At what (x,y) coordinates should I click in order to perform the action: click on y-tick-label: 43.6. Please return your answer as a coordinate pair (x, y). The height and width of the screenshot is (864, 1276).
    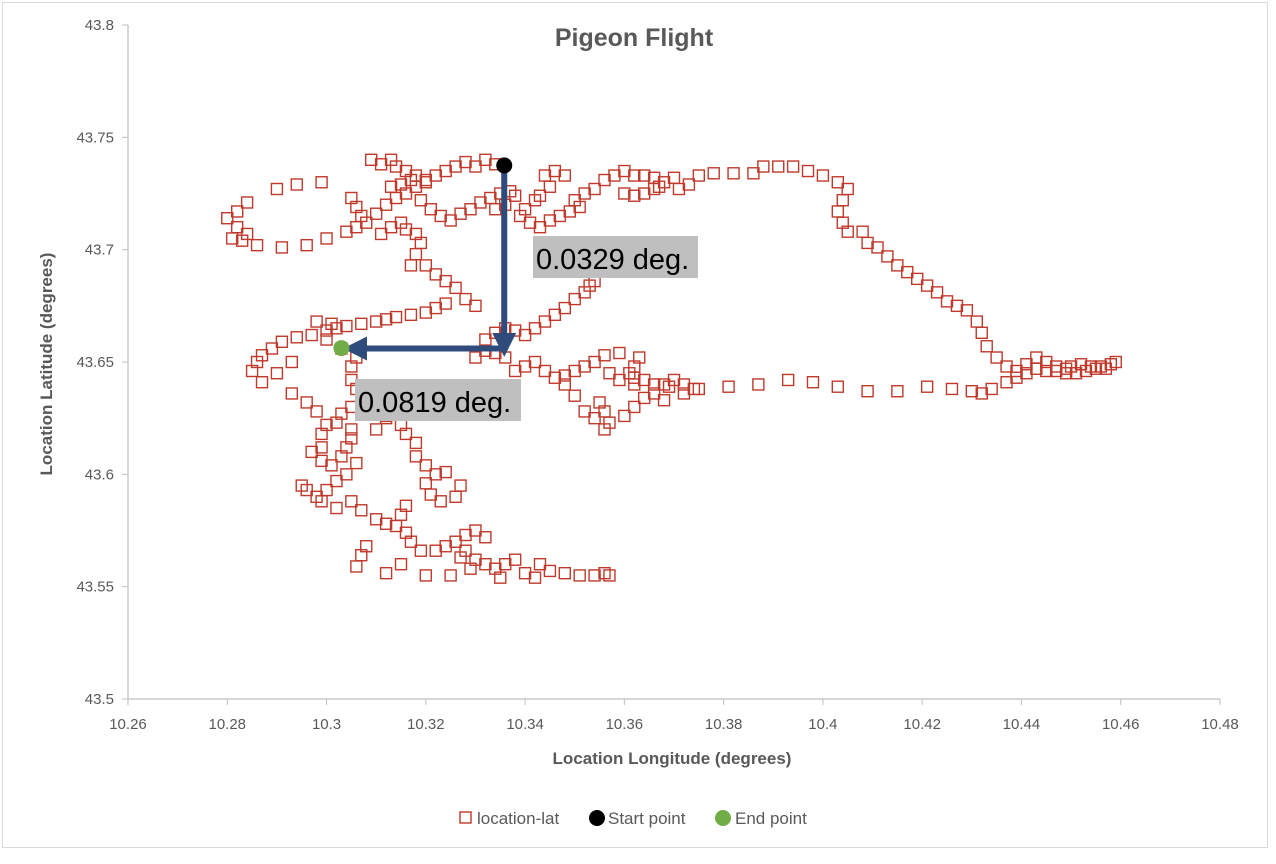
    Looking at the image, I should click on (99, 474).